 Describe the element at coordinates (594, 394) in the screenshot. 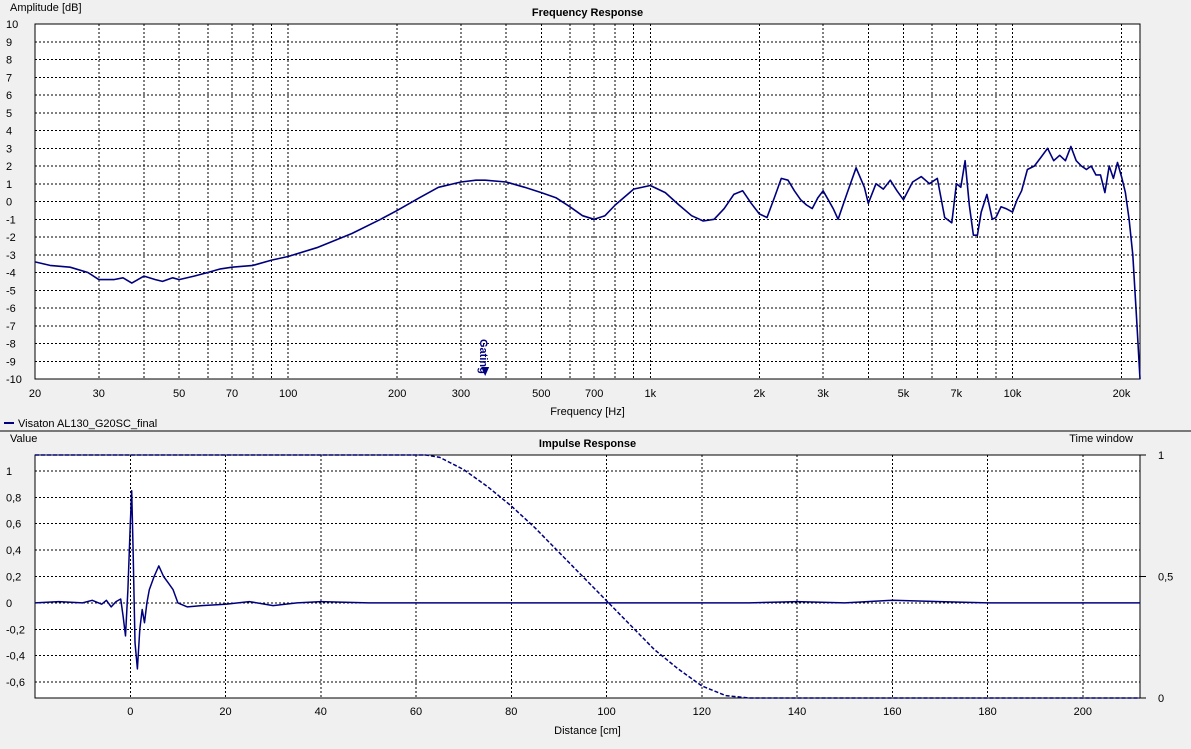

I see `frequency-x-tick-label: 700` at that location.